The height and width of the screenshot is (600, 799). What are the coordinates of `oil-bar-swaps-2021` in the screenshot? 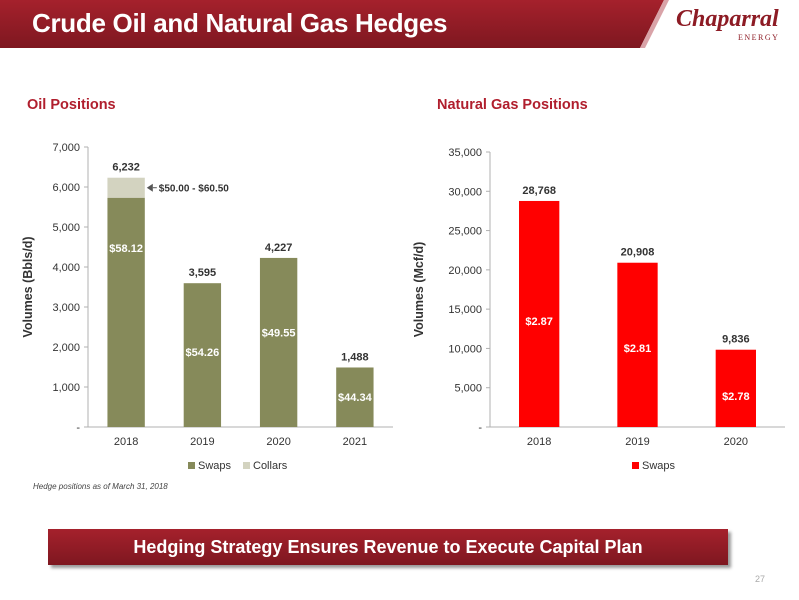 It's located at (355, 397).